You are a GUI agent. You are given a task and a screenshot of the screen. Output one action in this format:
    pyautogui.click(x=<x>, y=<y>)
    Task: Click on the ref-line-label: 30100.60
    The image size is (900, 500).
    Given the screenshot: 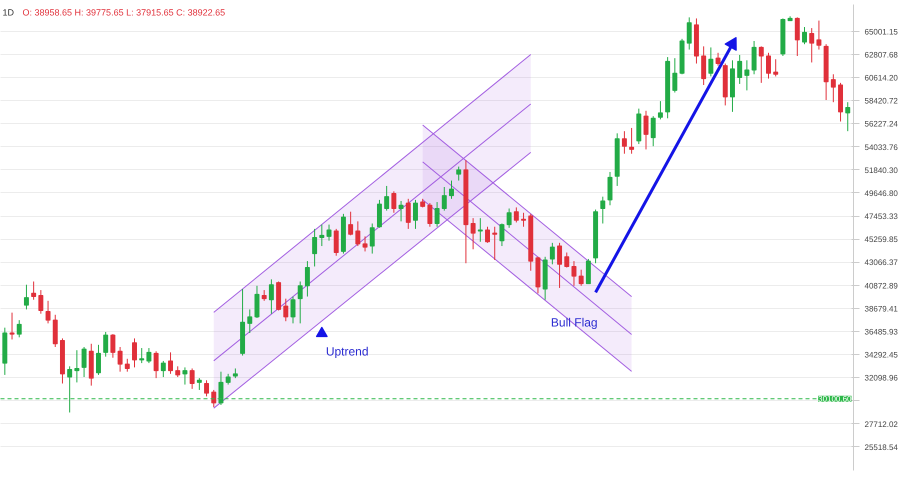 What is the action you would take?
    pyautogui.click(x=835, y=399)
    